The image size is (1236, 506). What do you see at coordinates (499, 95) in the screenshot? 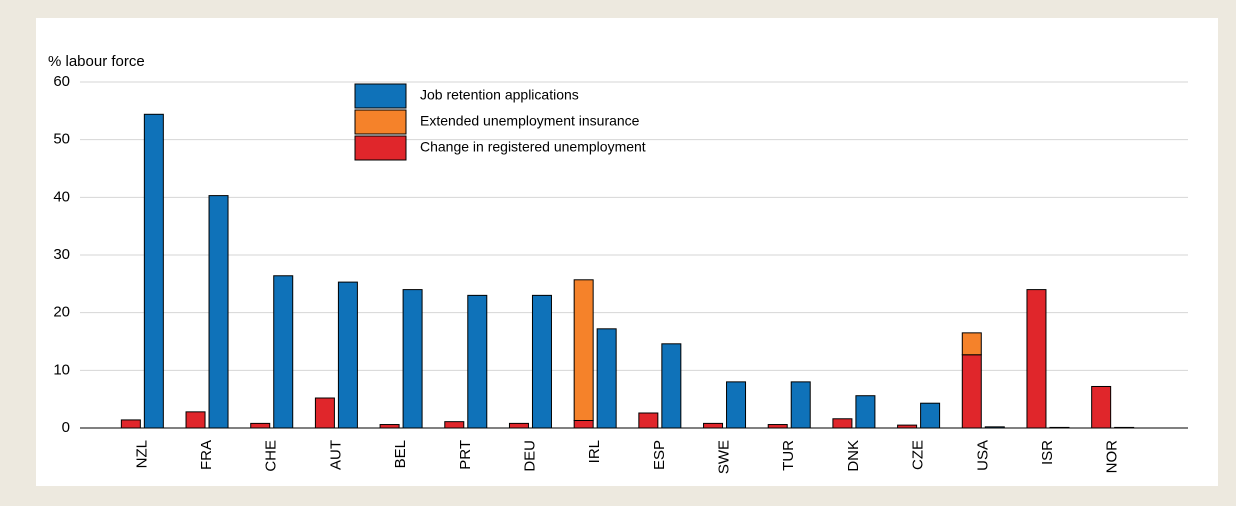
I see `legend-label: Job retention applications` at bounding box center [499, 95].